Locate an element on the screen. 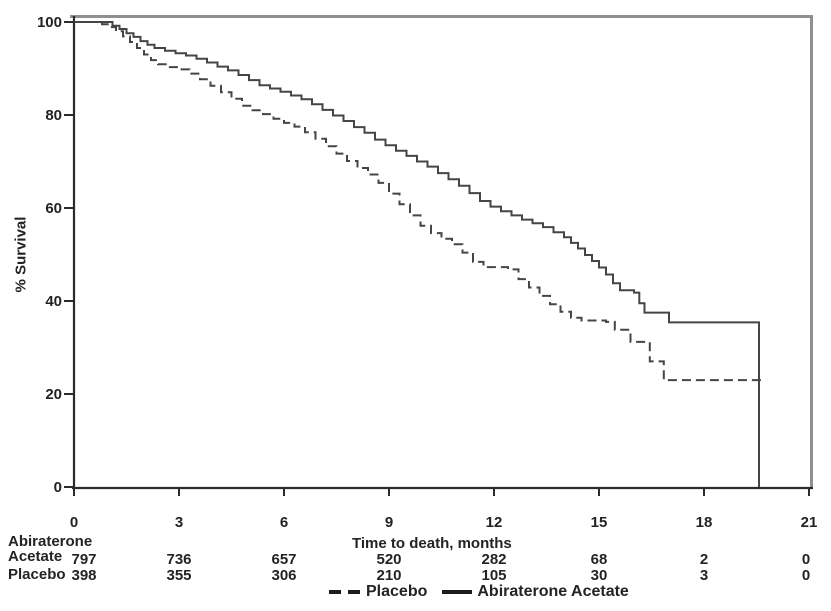  legend: Placebo Abiraterone Acetate is located at coordinates (483, 592).